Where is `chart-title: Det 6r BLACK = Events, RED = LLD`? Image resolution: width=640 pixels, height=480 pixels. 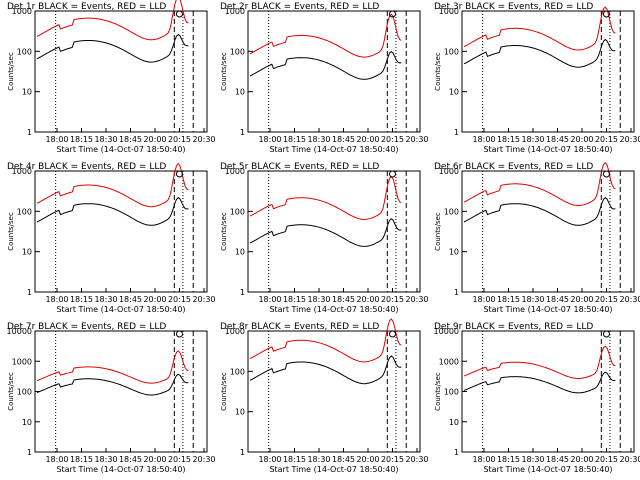
chart-title: Det 6r BLACK = Events, RED = LLD is located at coordinates (513, 167).